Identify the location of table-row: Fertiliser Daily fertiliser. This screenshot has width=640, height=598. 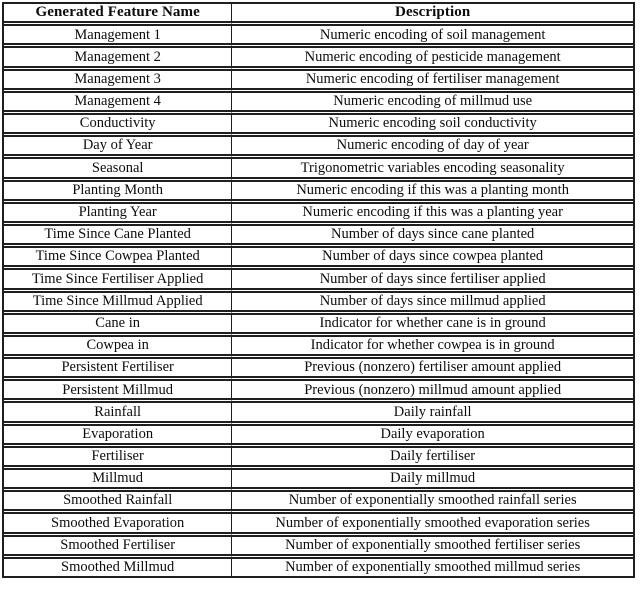
(318, 458).